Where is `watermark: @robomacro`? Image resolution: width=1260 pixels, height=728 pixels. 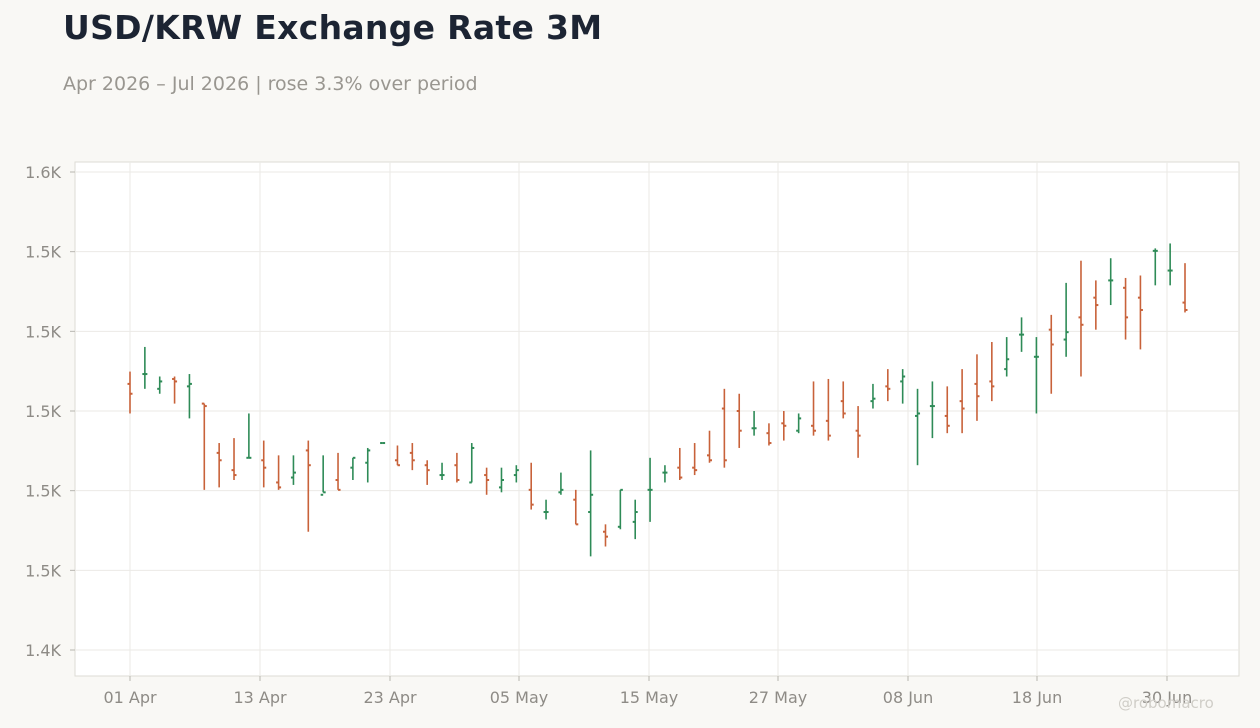 watermark: @robomacro is located at coordinates (1166, 703).